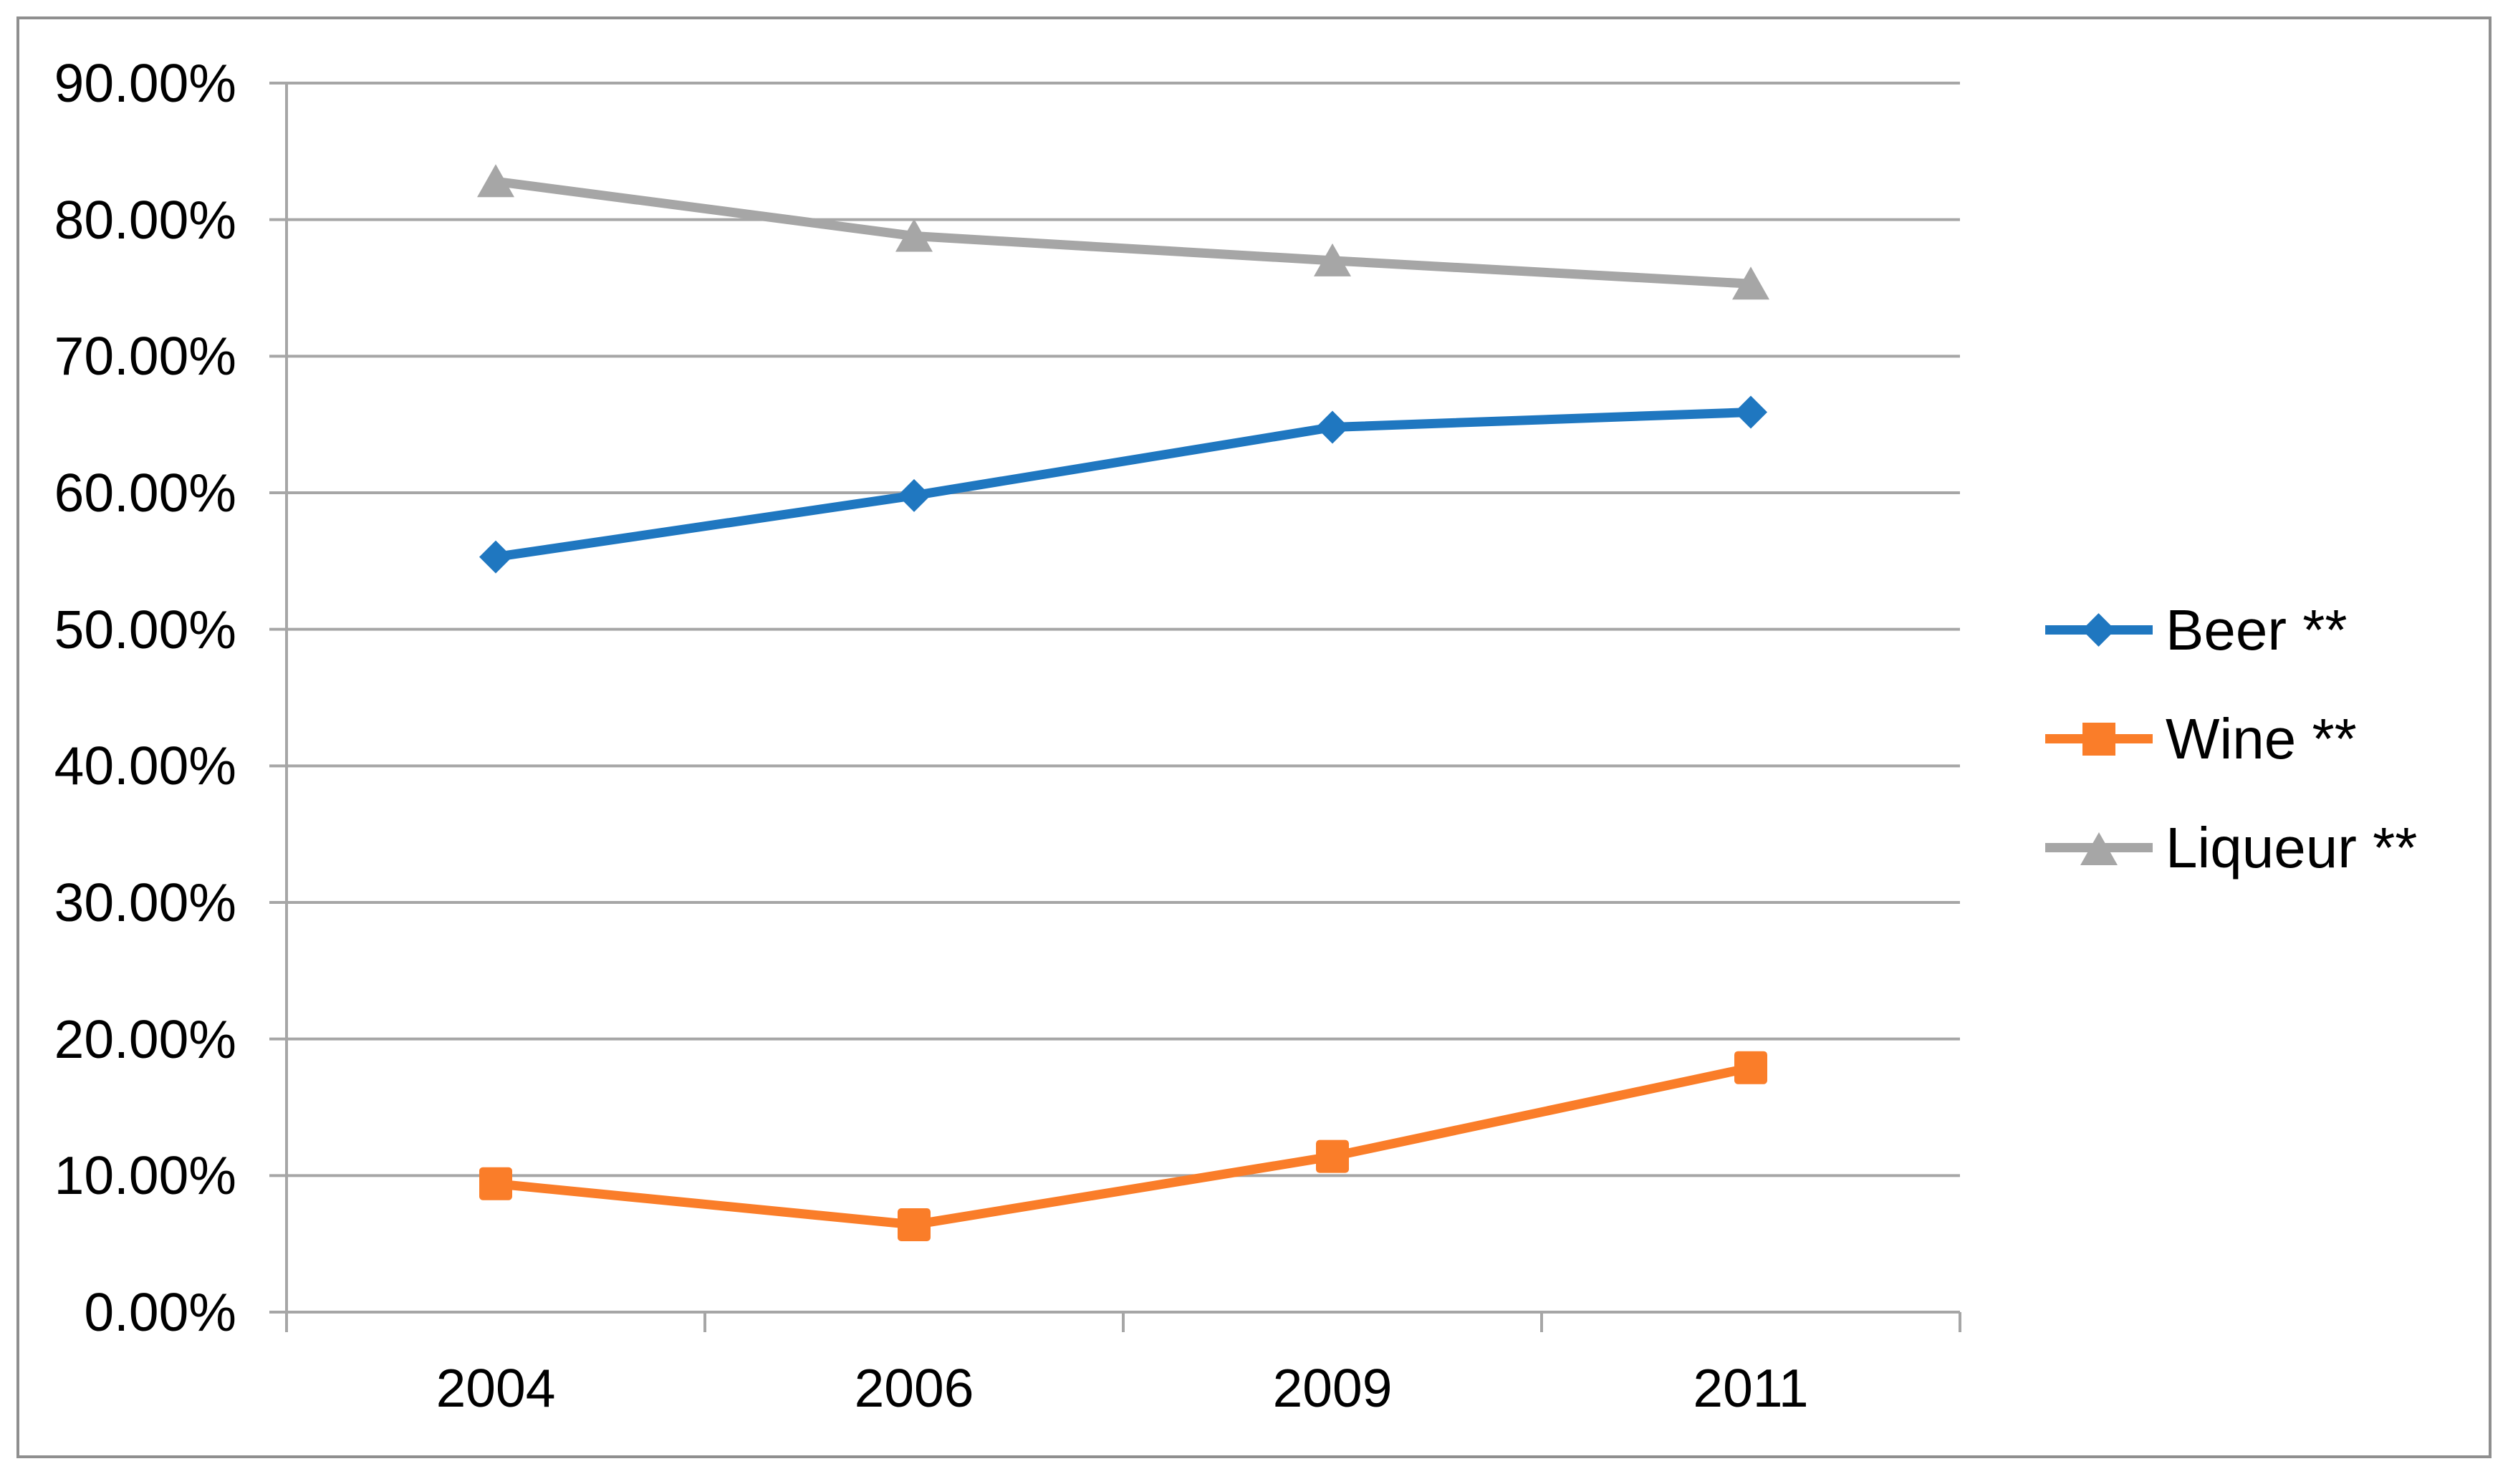 The width and height of the screenshot is (2513, 1484). I want to click on x-category-label: 2011, so click(1751, 1388).